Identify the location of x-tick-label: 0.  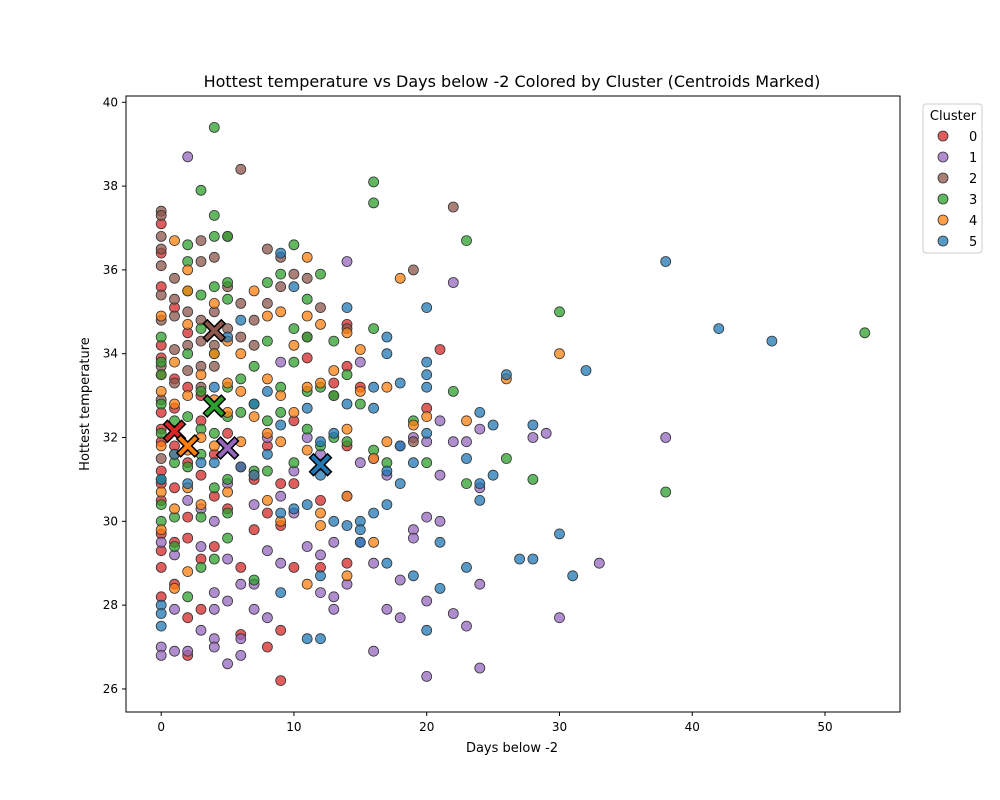
(161, 727).